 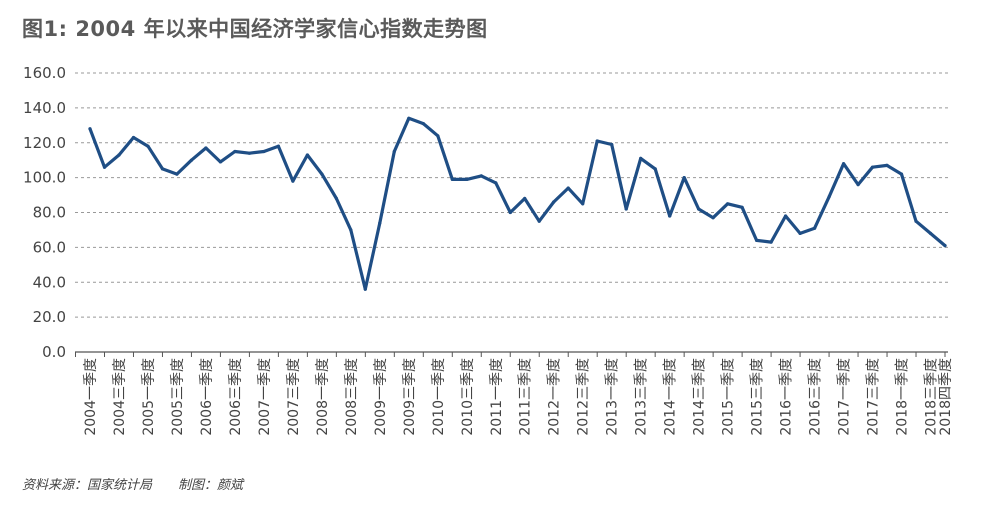 I want to click on x-tick-label: 2004三季度, so click(x=120, y=397).